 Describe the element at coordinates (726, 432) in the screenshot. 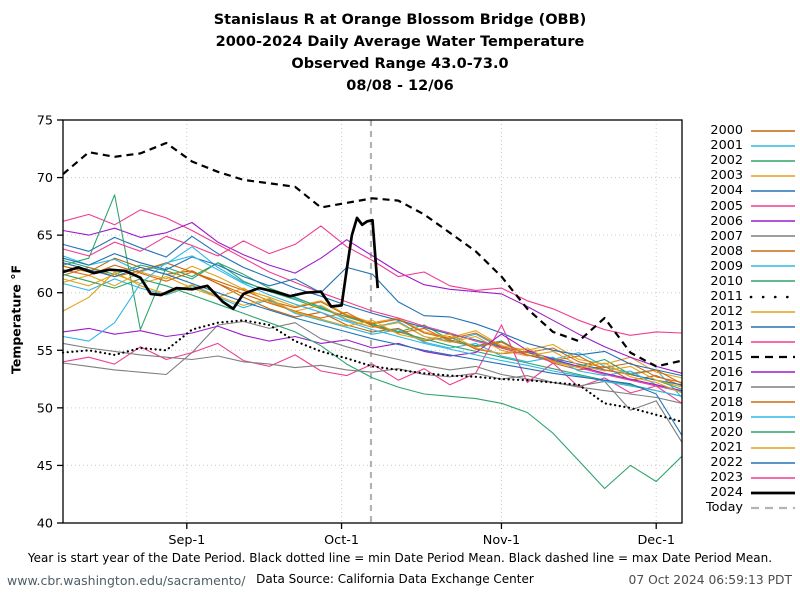

I see `legend-label-2020: 2020` at that location.